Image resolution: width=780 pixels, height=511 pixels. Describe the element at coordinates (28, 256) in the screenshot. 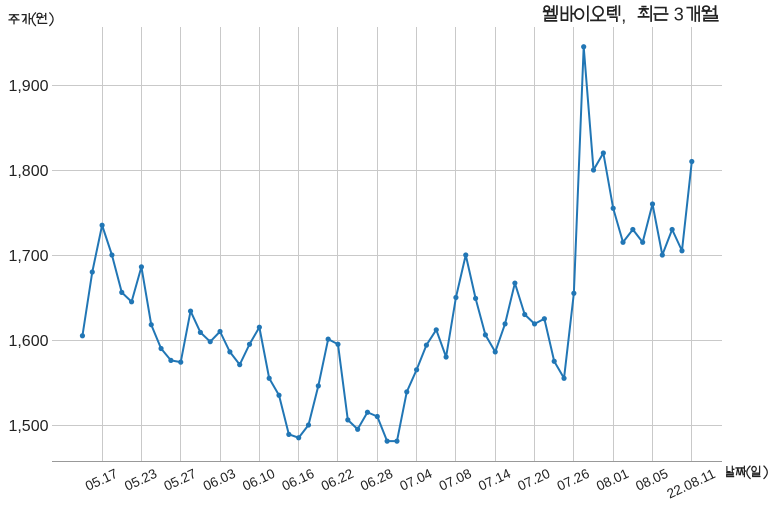

I see `svg-text: 1,700` at that location.